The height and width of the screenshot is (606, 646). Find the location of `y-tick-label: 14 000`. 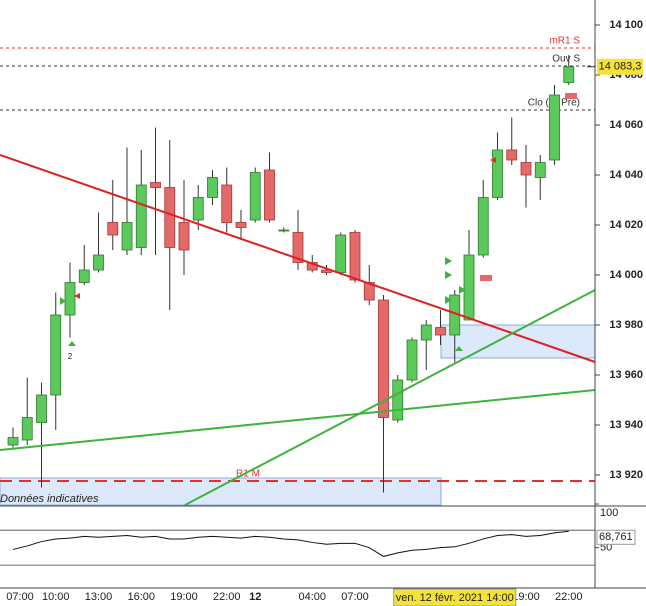

y-tick-label: 14 000 is located at coordinates (626, 275).